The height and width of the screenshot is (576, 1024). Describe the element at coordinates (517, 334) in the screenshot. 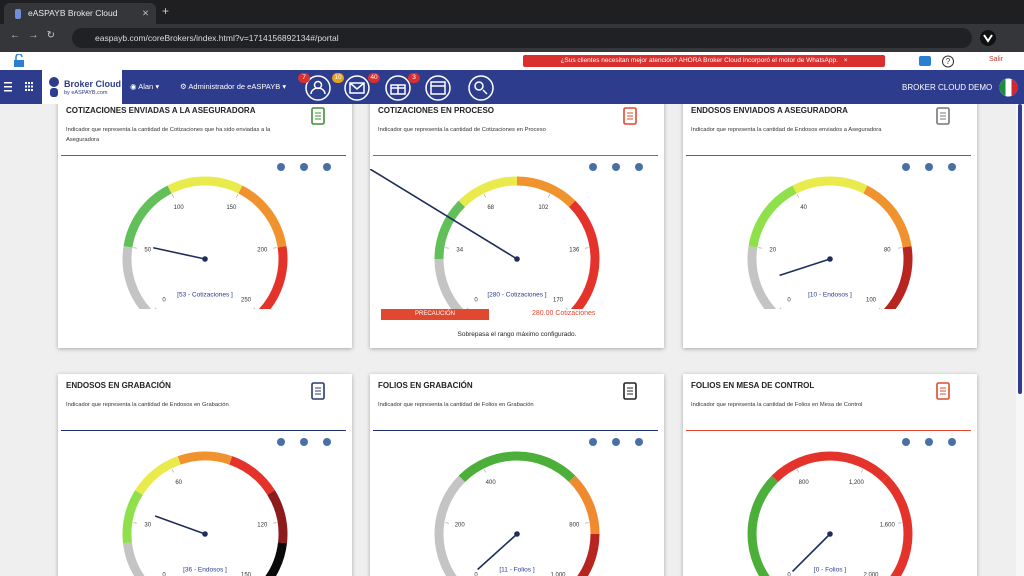

I see `warning-message: Sobrepasa el rango máximo configurado.` at that location.